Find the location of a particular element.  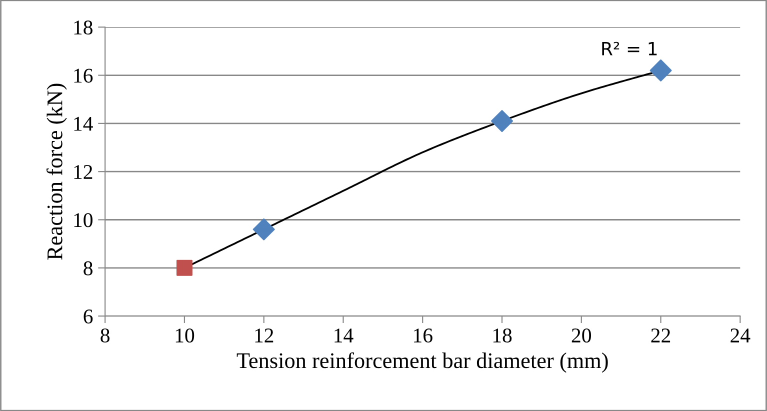

x-tick-label: 14 is located at coordinates (344, 335).